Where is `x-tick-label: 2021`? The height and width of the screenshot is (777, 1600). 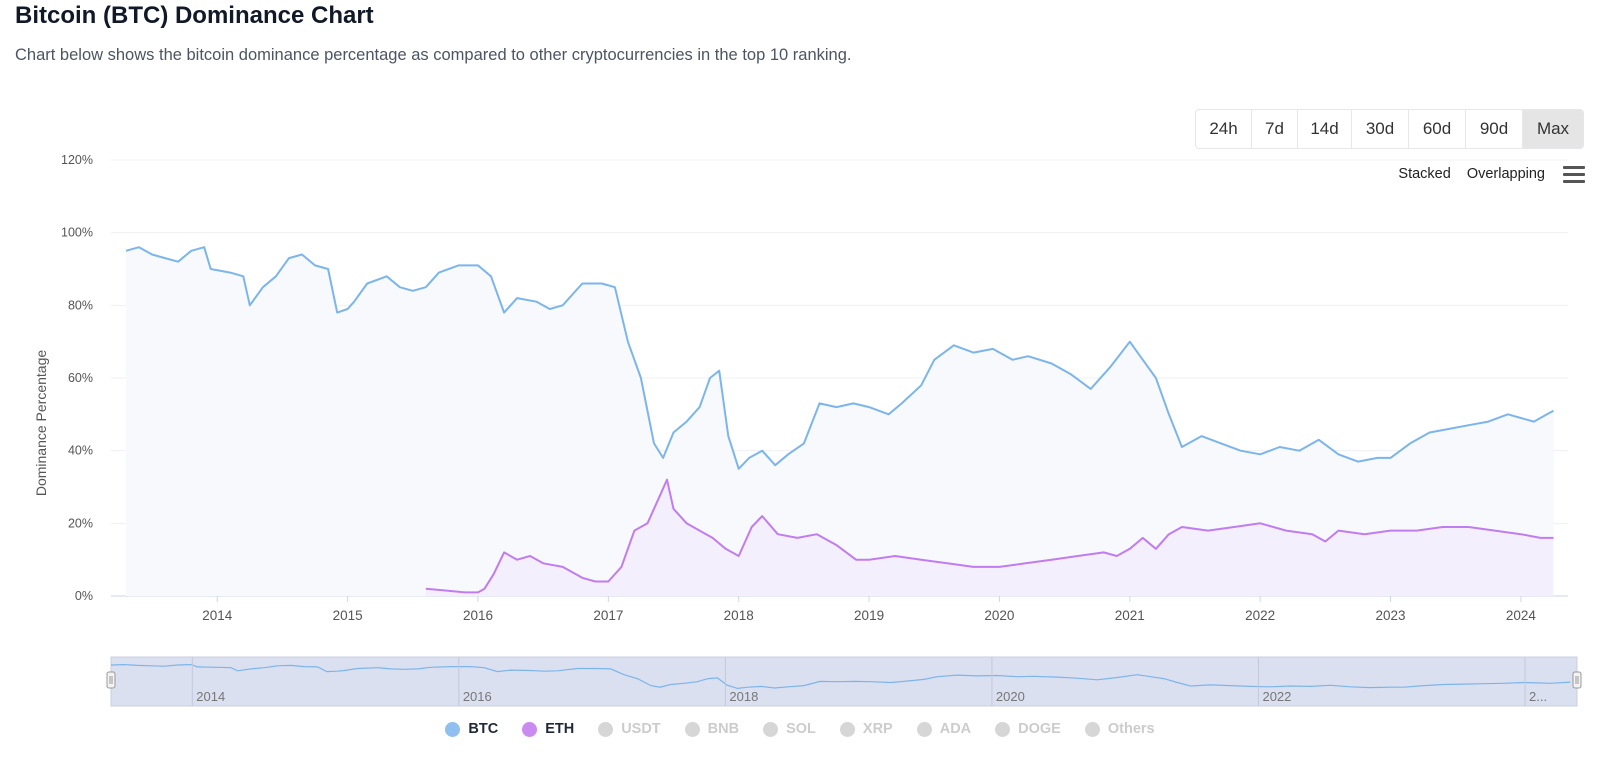
x-tick-label: 2021 is located at coordinates (1130, 615).